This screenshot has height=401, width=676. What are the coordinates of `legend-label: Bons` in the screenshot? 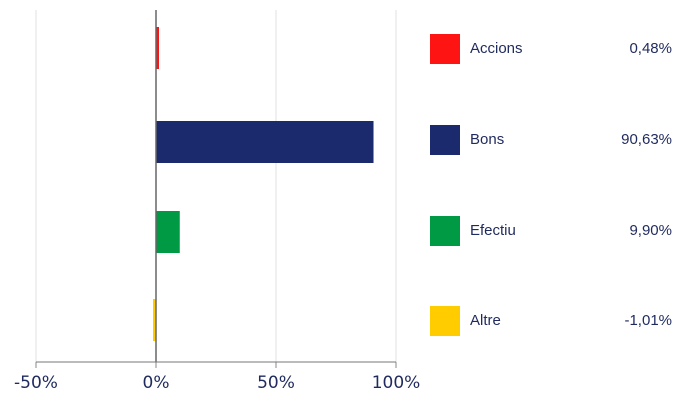 It's located at (487, 139).